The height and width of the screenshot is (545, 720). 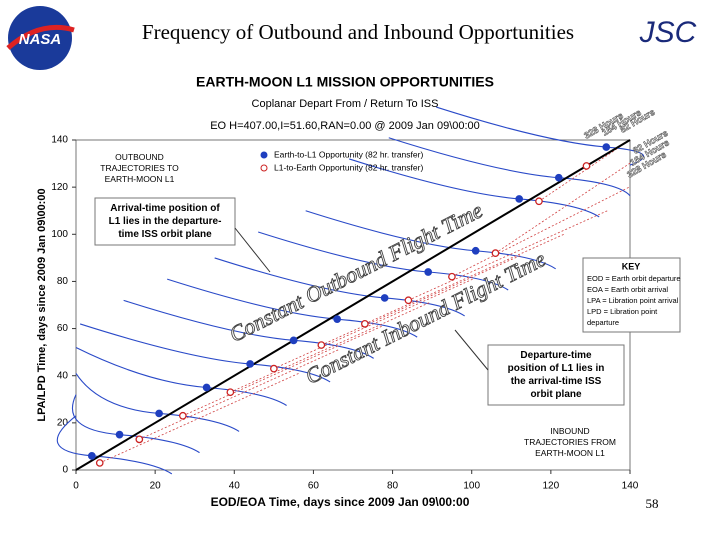 I want to click on logo-text: NASA, so click(x=40, y=39).